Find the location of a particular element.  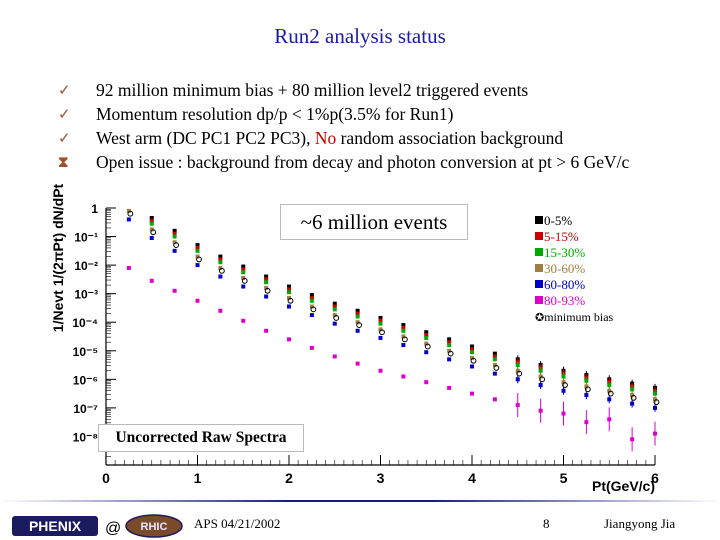

x-tick-label: 2 is located at coordinates (289, 478).